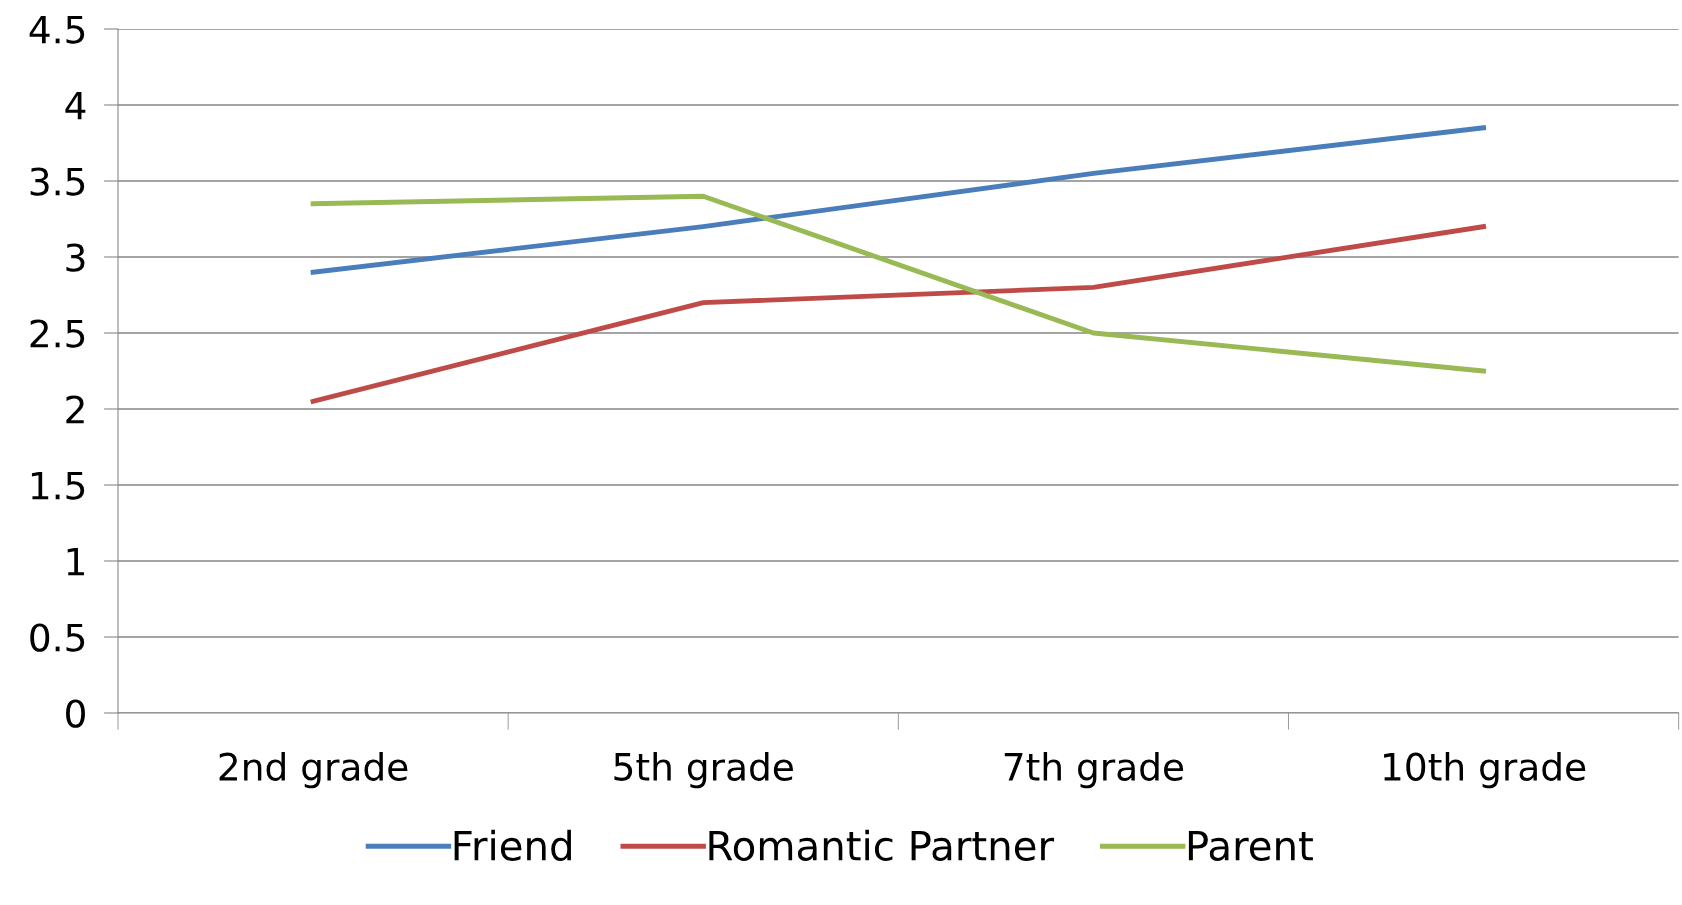 The image size is (1682, 905). What do you see at coordinates (58, 485) in the screenshot?
I see `y-tick-label: 1.5` at bounding box center [58, 485].